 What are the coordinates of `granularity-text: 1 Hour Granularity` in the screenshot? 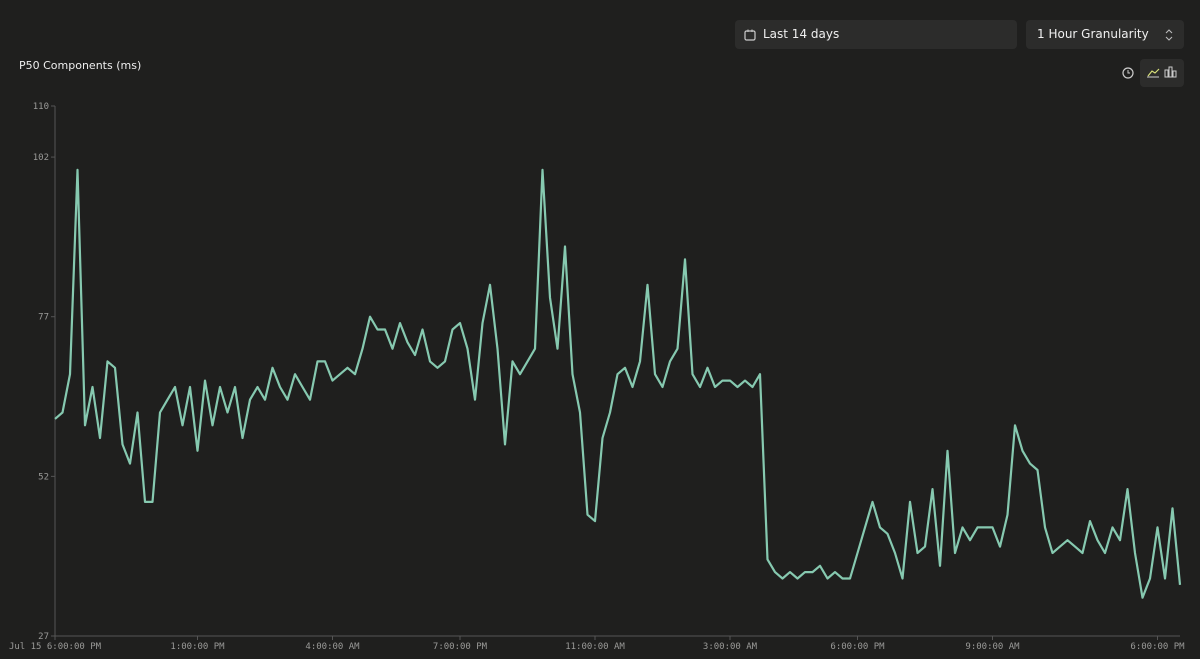 It's located at (1093, 34).